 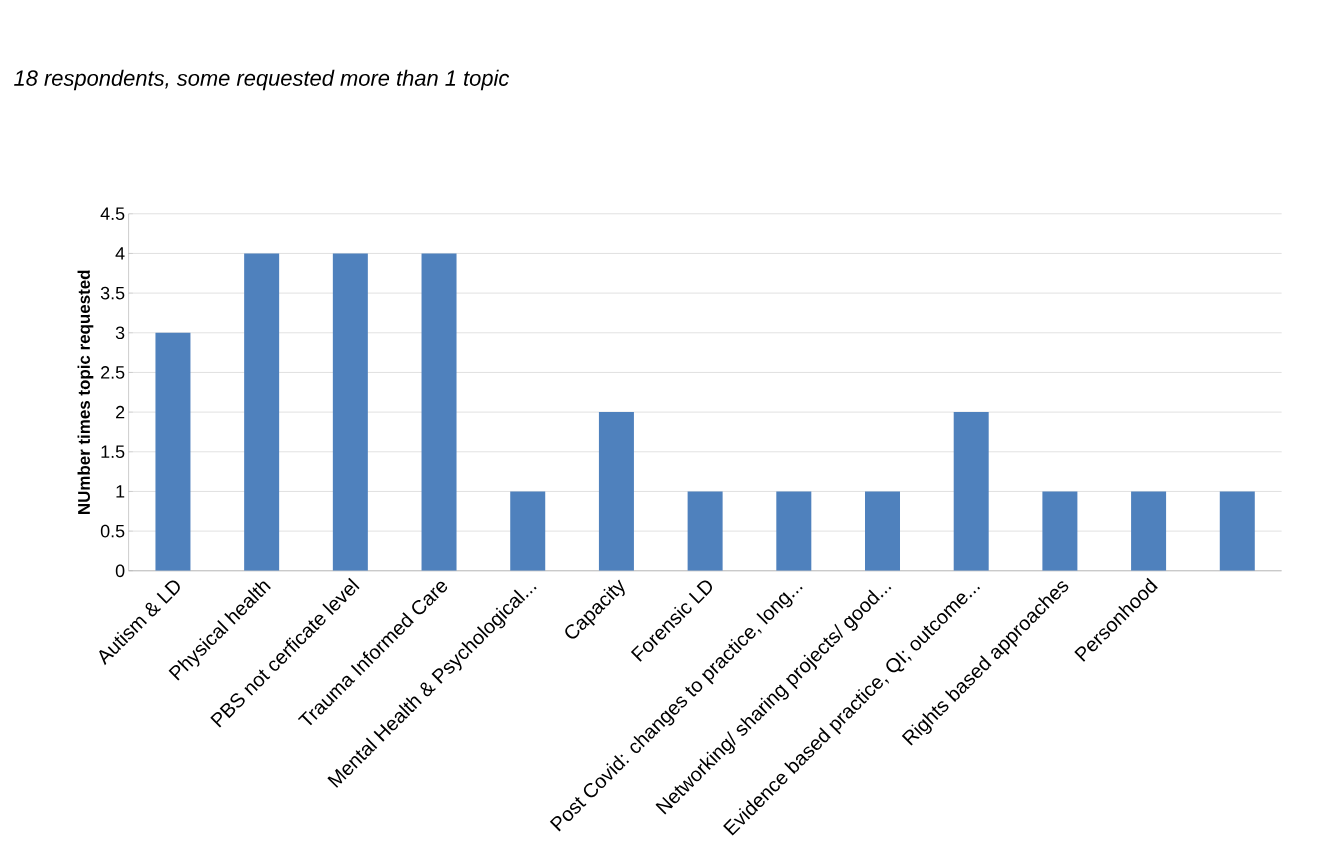 I want to click on y-tick-label: 2, so click(x=120, y=412).